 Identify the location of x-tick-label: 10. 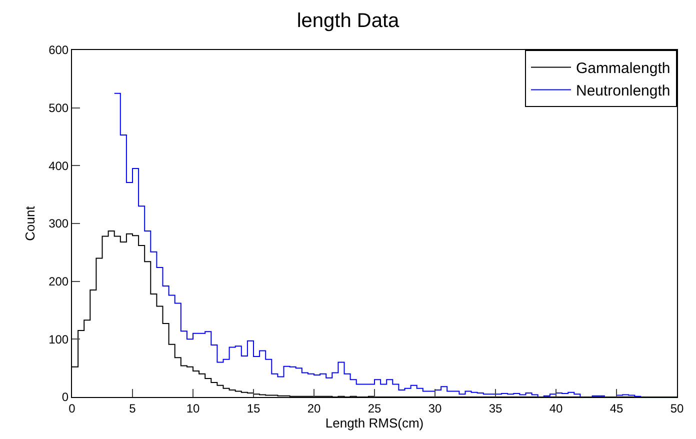
(193, 408).